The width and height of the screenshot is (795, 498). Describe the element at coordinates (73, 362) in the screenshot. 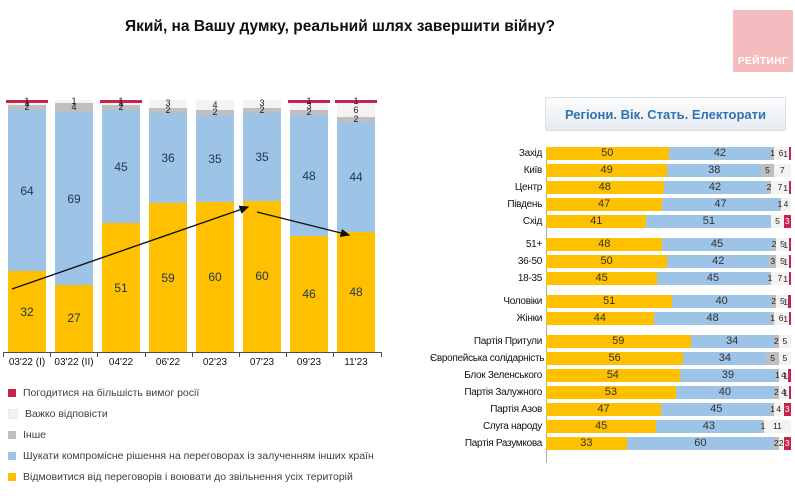

I see `x-axis-label: 03'22 (II)` at that location.